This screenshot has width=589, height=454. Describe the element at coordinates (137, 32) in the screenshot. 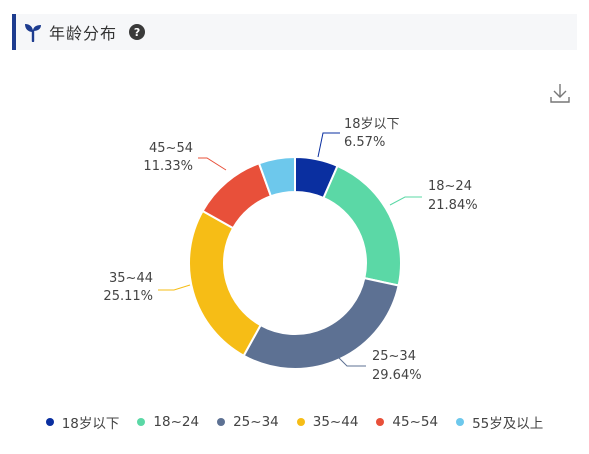

I see `question-icon: ?` at that location.